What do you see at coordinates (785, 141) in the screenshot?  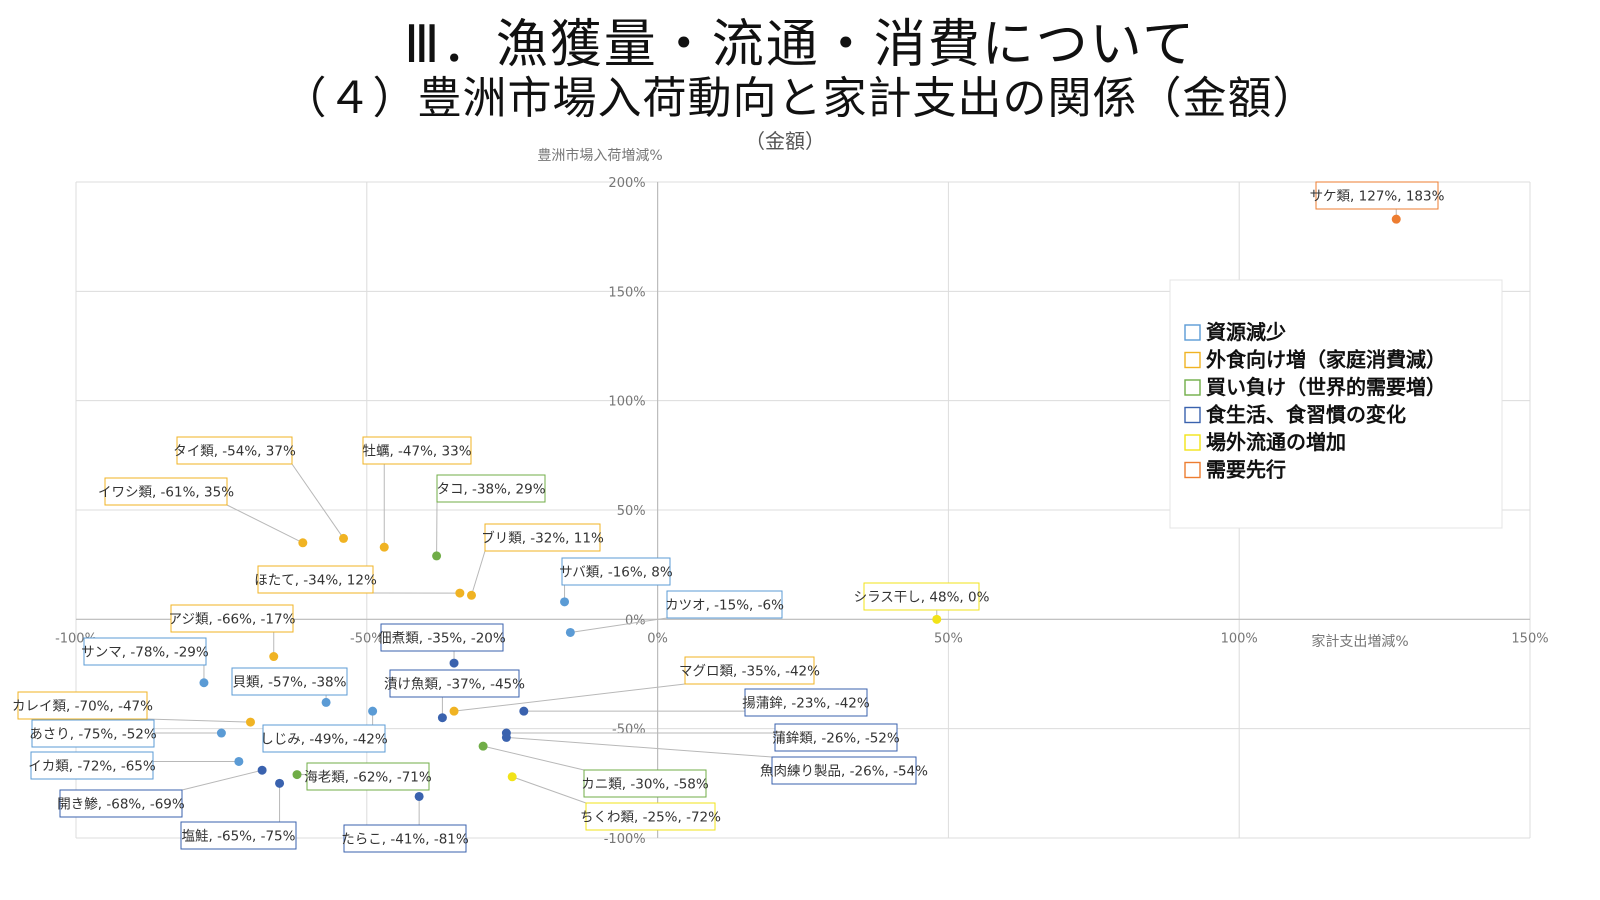 I see `chart-title: （金額）` at bounding box center [785, 141].